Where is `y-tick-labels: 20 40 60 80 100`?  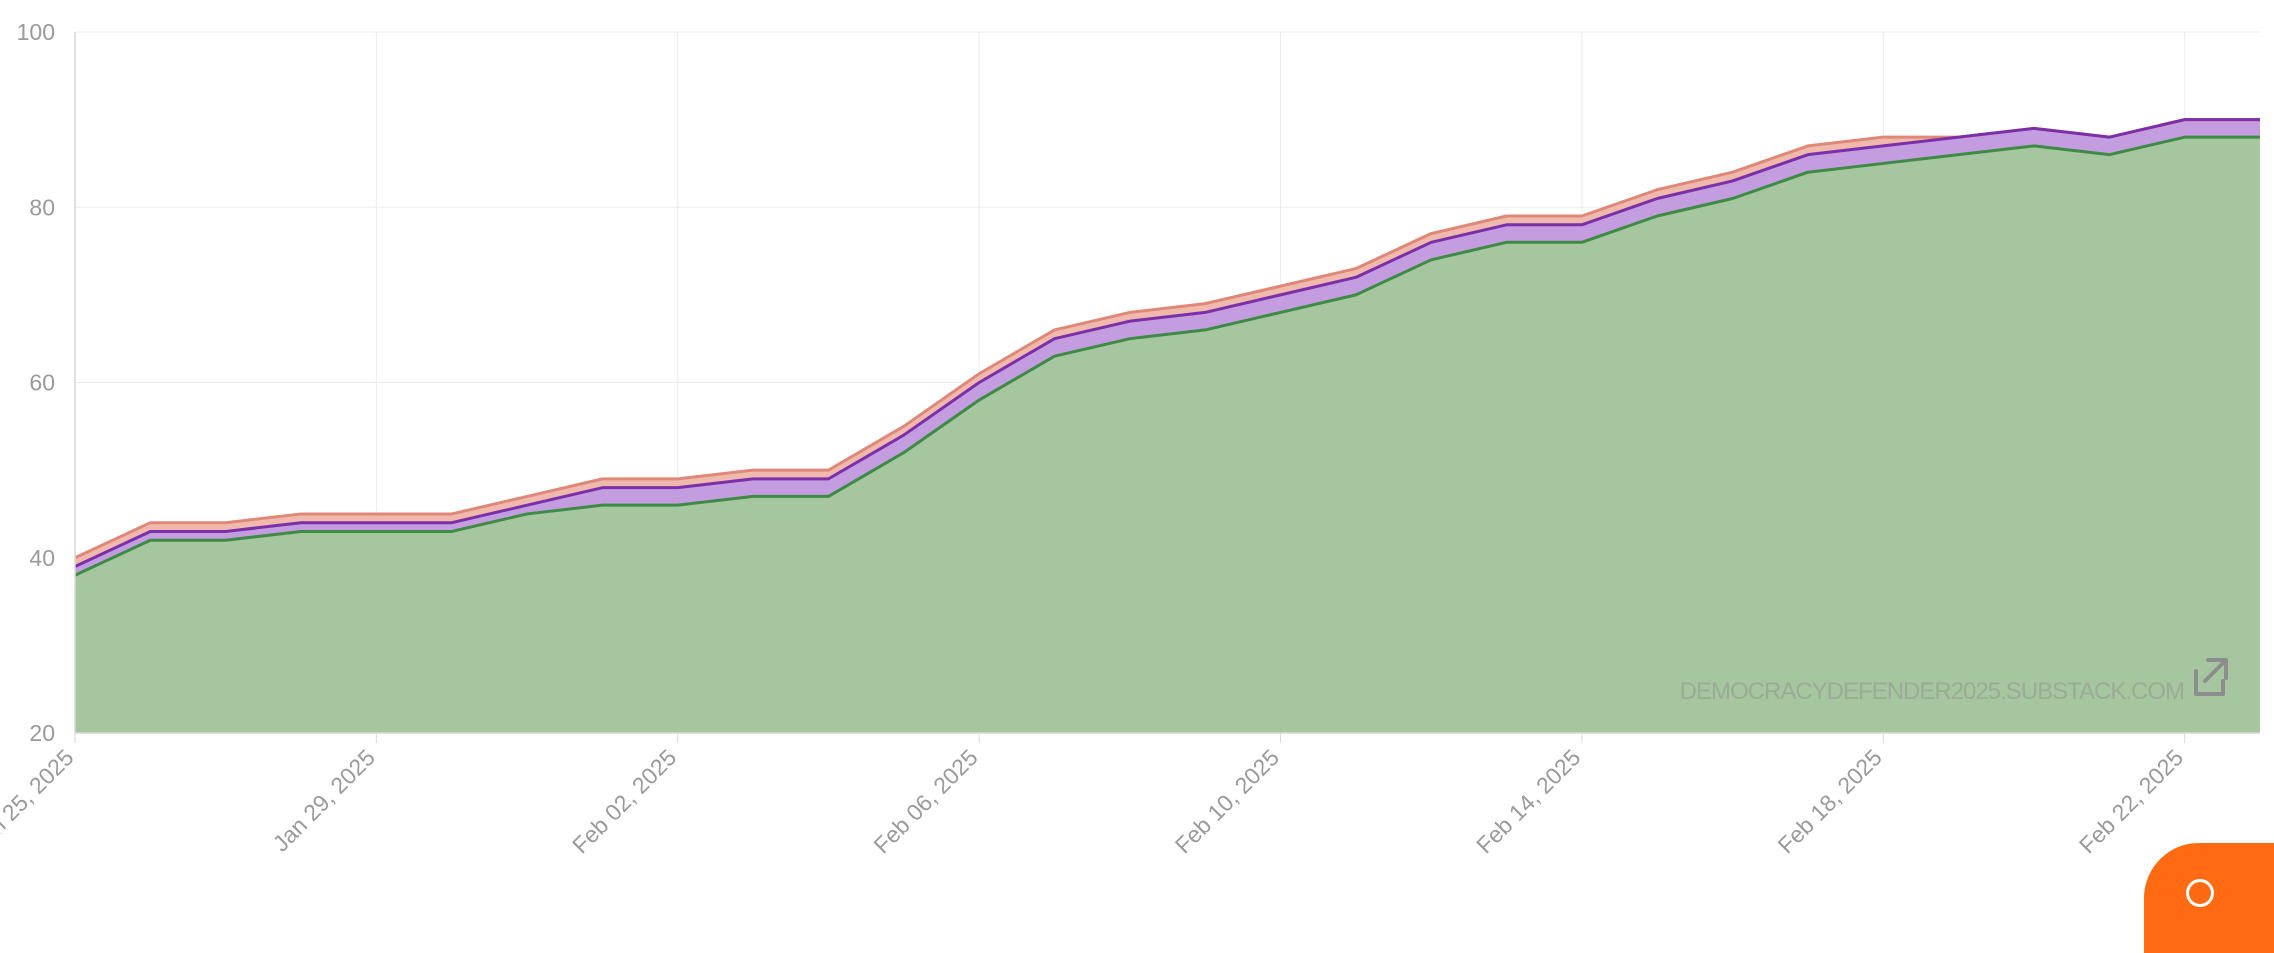 y-tick-labels: 20 40 60 80 100 is located at coordinates (36, 382).